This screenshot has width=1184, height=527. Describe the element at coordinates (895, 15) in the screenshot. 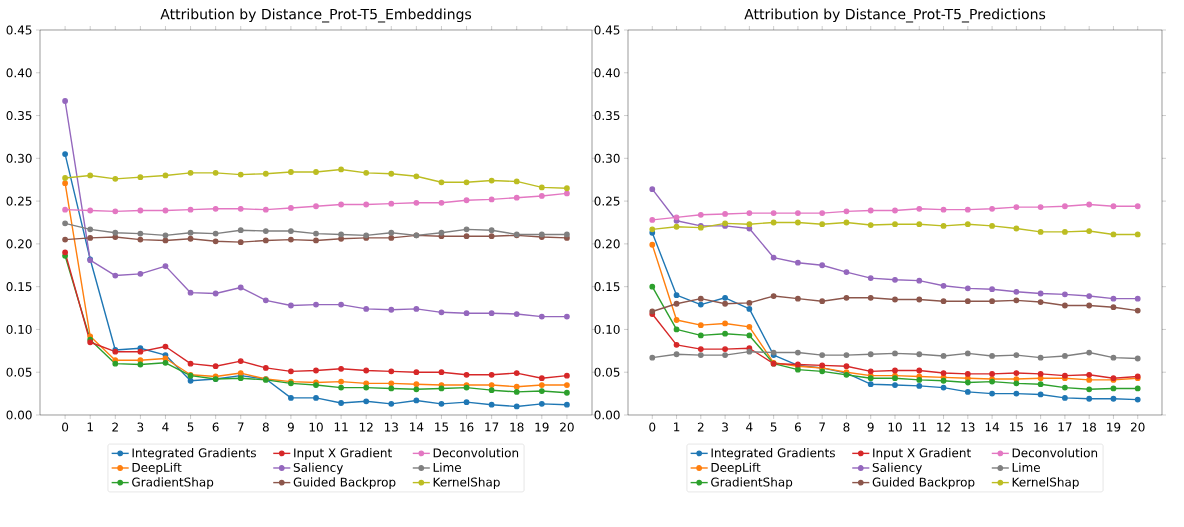

I see `chart-title: Attribution by Distance_Prot-T5_Predictions` at that location.